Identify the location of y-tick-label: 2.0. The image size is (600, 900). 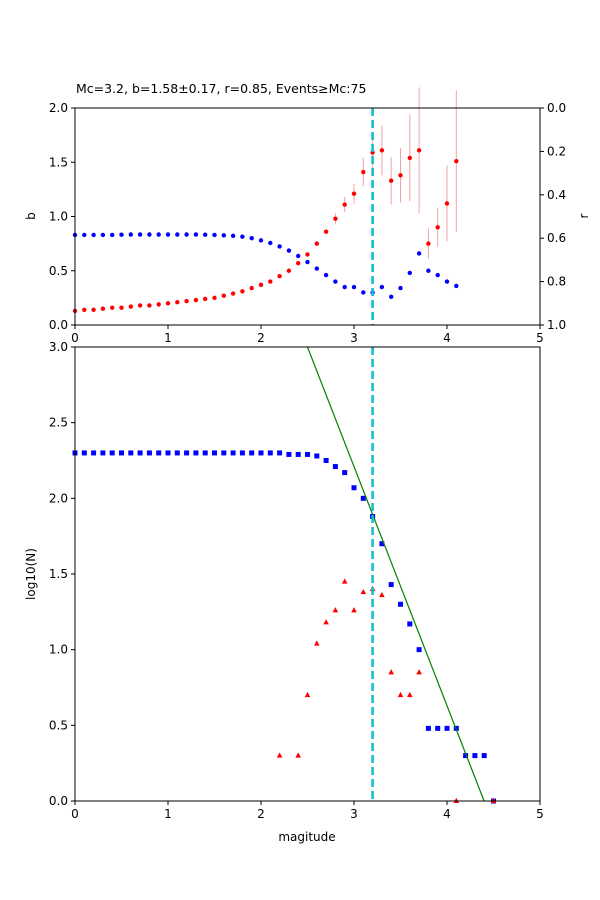
(58, 498).